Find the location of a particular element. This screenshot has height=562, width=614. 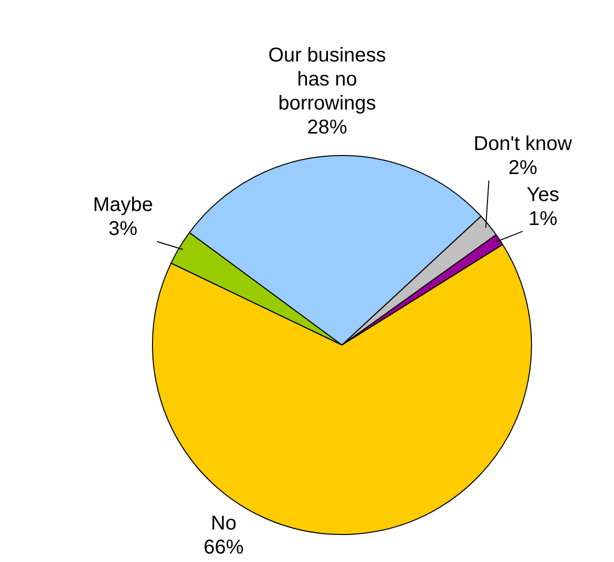

slice-label: No is located at coordinates (223, 523).